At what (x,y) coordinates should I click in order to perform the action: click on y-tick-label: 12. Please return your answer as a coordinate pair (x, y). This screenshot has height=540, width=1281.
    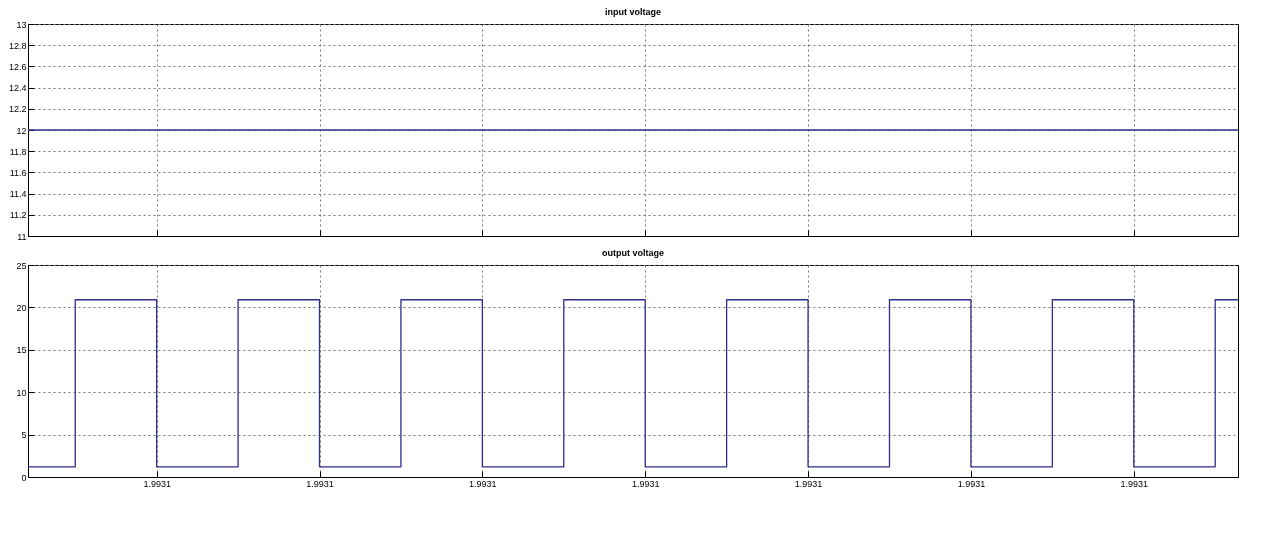
    Looking at the image, I should click on (21, 130).